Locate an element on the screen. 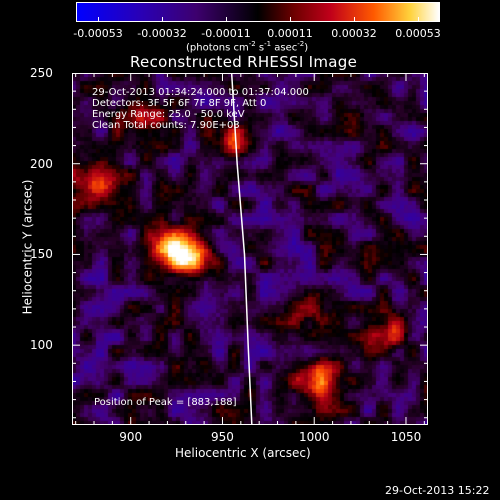 The image size is (500, 500). colorbar-tick-label: 0.00011 is located at coordinates (290, 33).